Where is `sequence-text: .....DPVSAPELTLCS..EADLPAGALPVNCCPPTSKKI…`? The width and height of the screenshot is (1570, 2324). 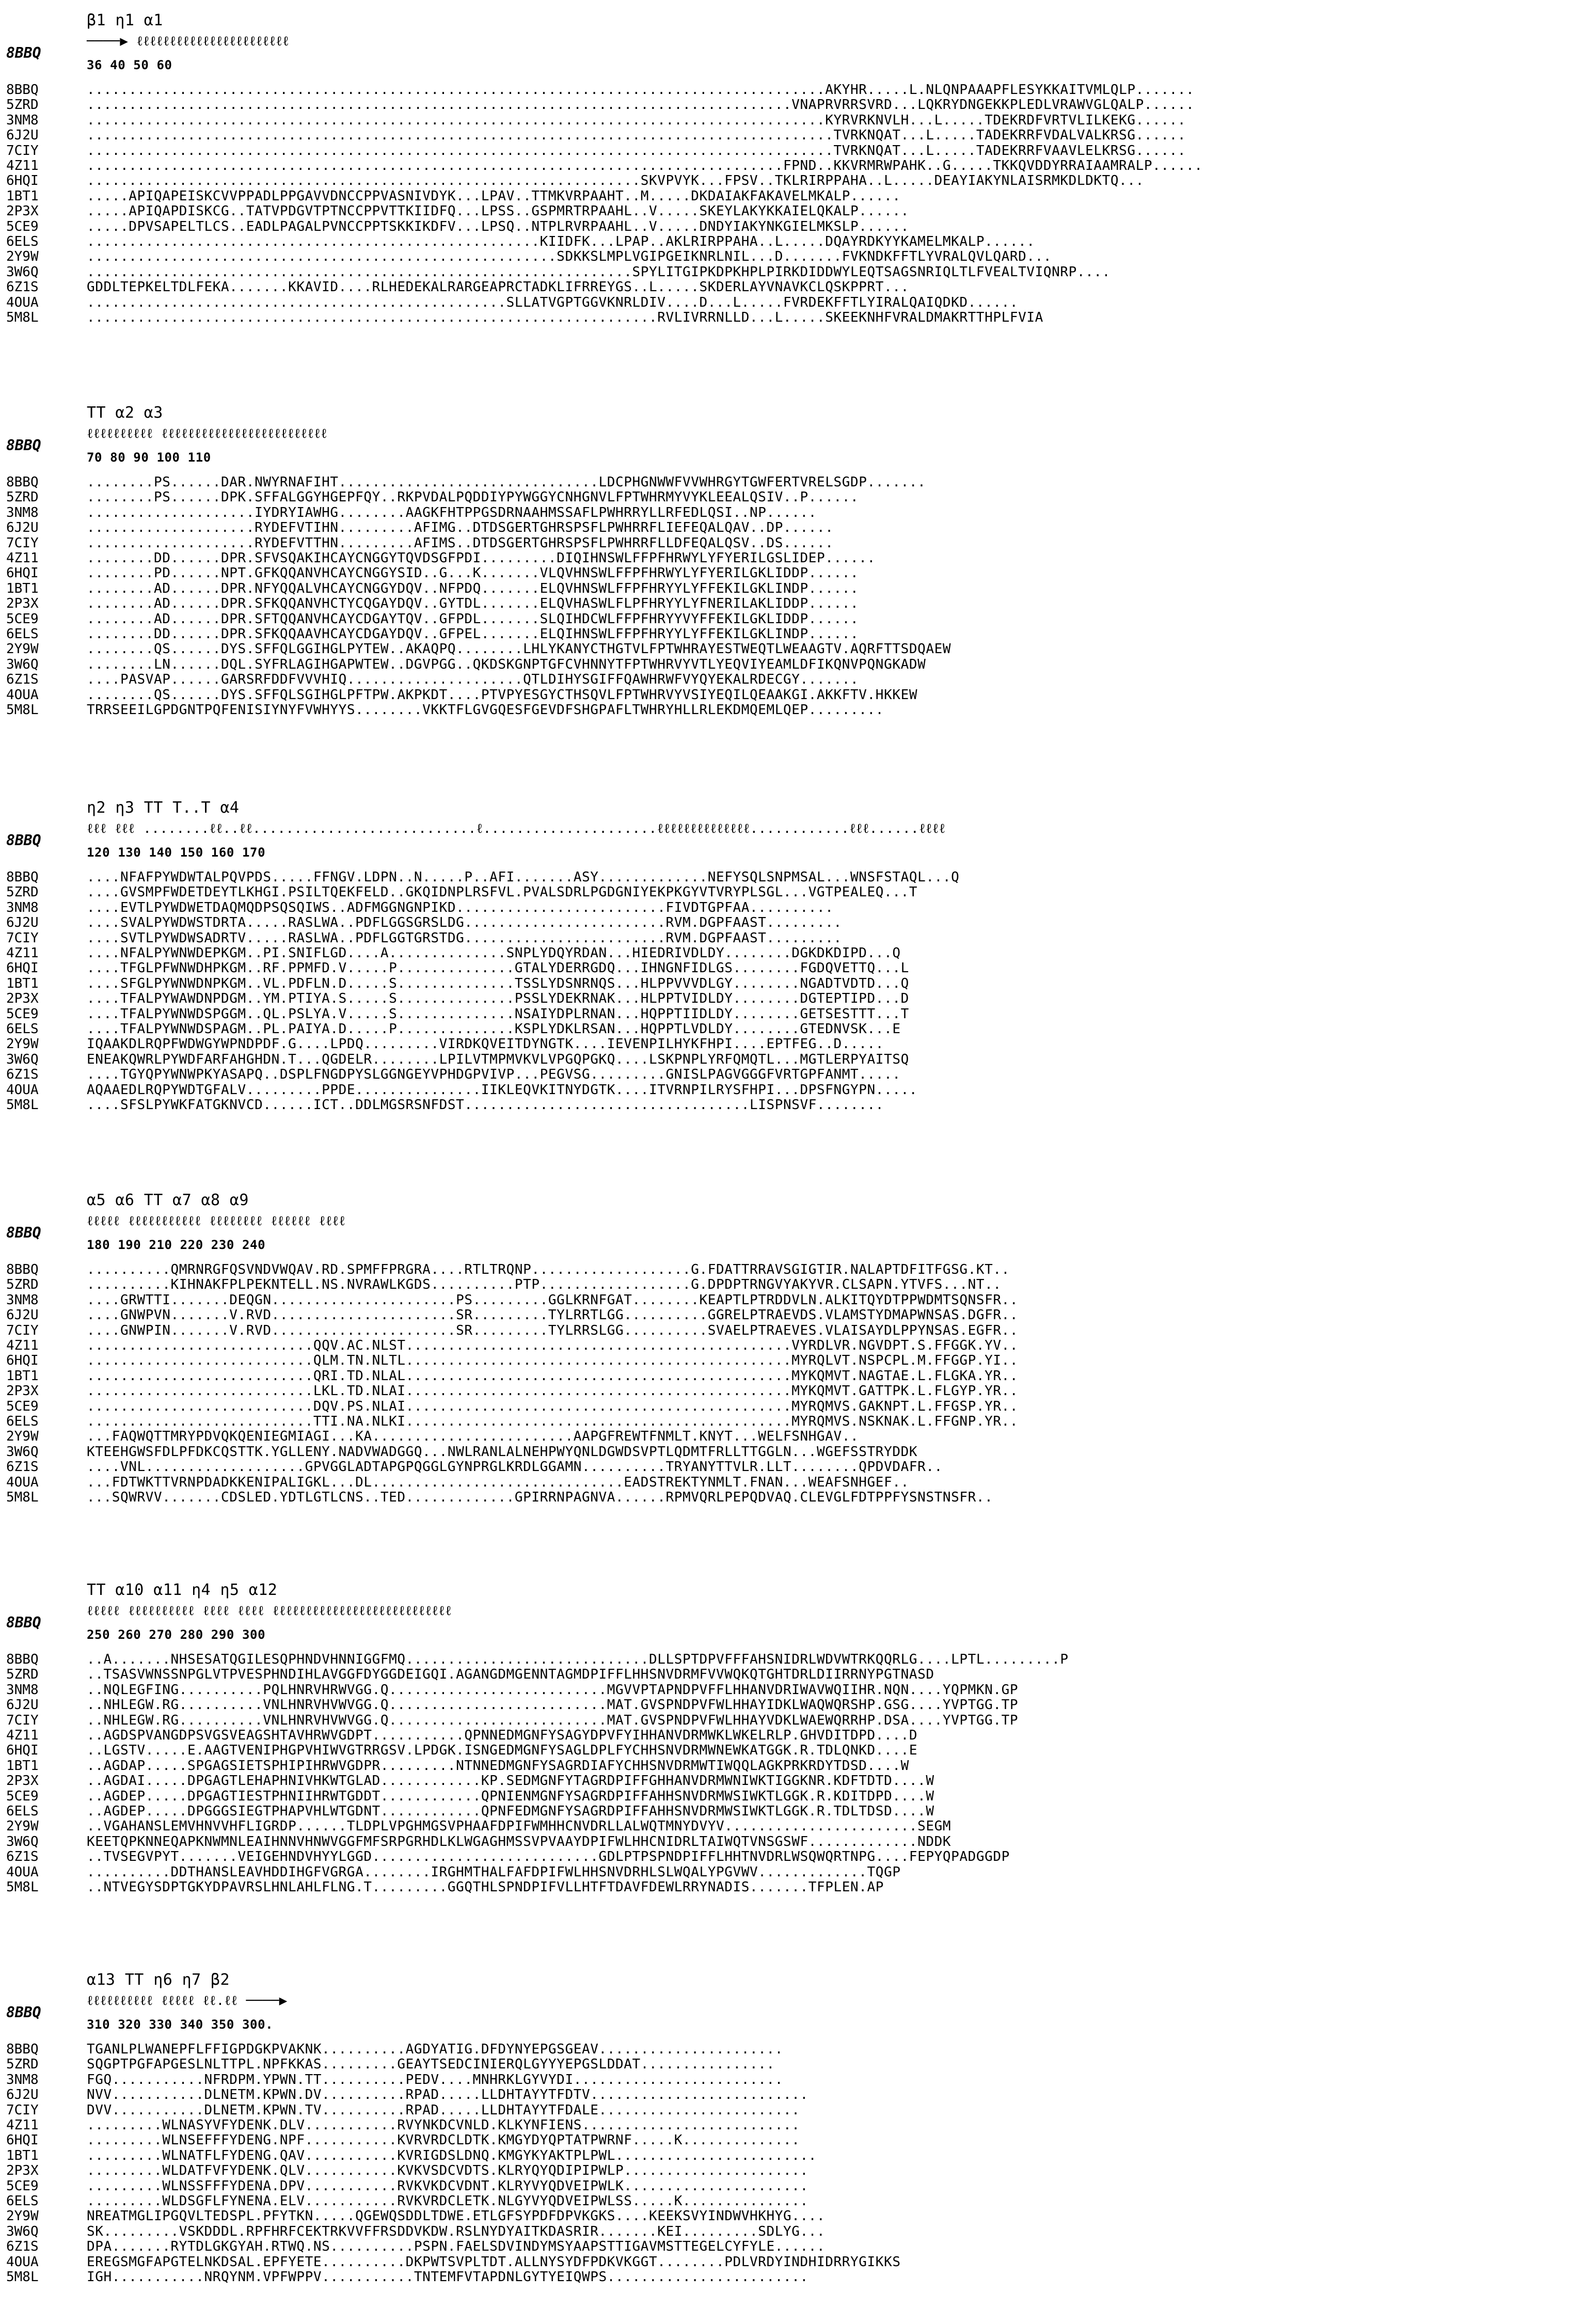
sequence-text: .....DPVSAPELTLCS..EADLPAGALPVNCCPPTSKKI… is located at coordinates (498, 226).